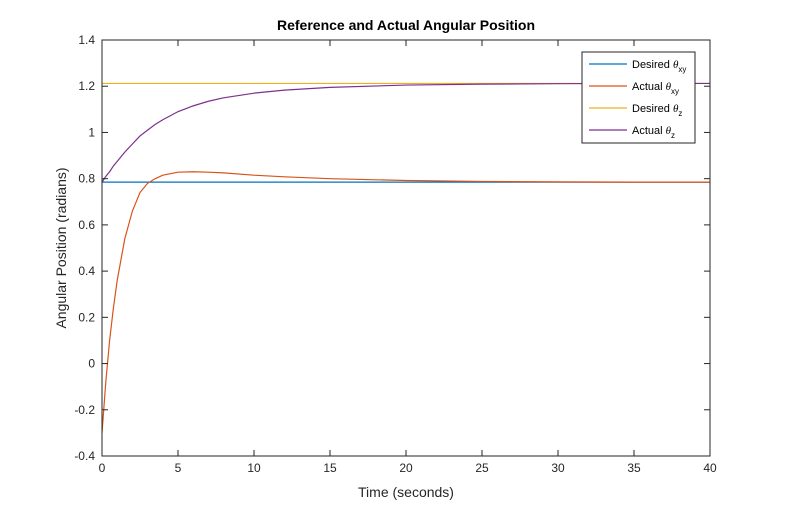  What do you see at coordinates (330, 468) in the screenshot?
I see `x-tick-label: 15` at bounding box center [330, 468].